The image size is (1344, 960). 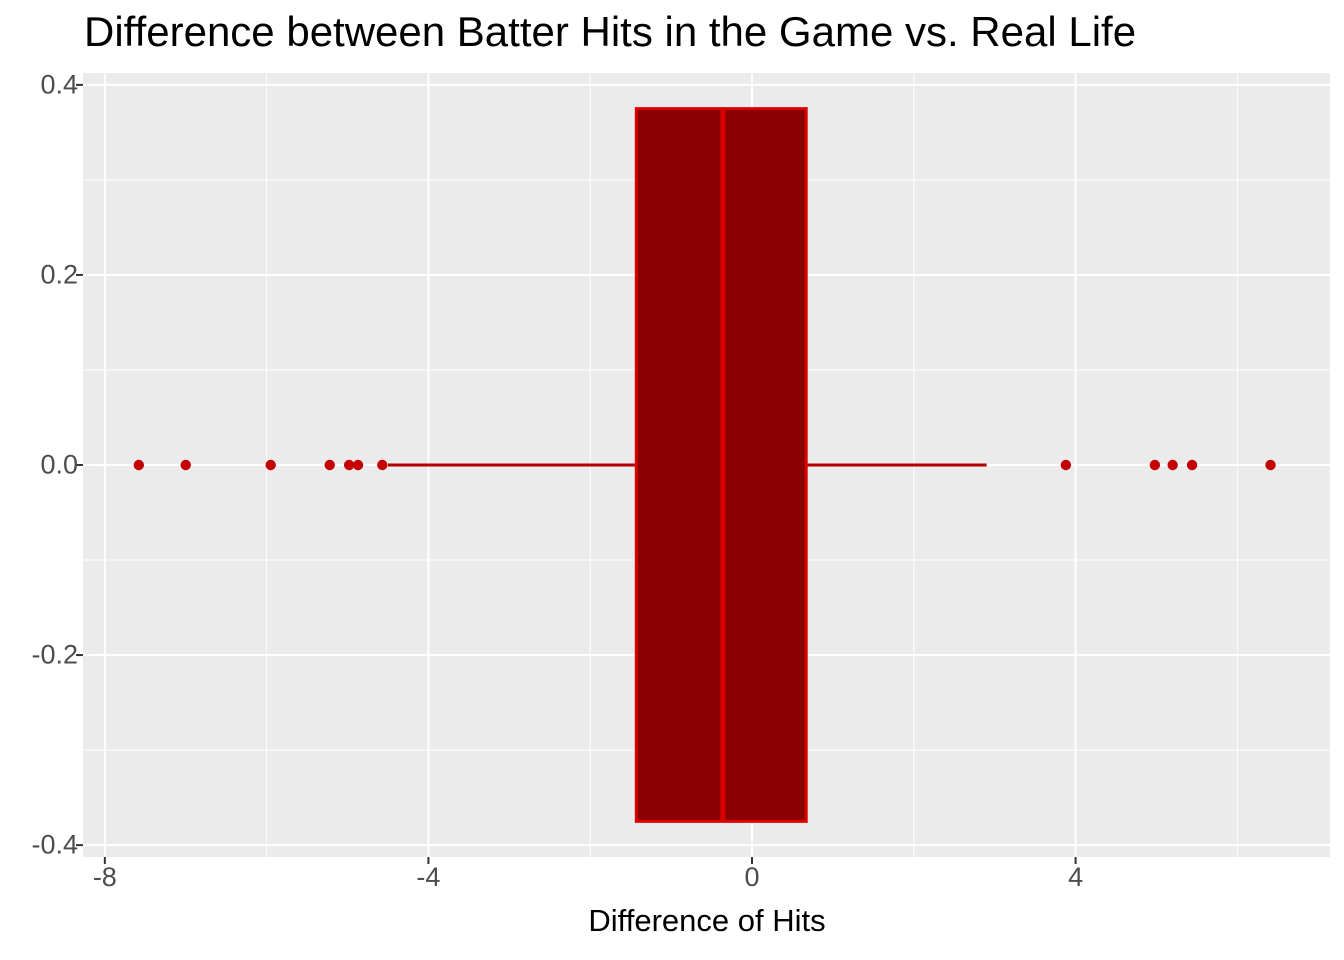 I want to click on x-tick-label: 0, so click(x=752, y=877).